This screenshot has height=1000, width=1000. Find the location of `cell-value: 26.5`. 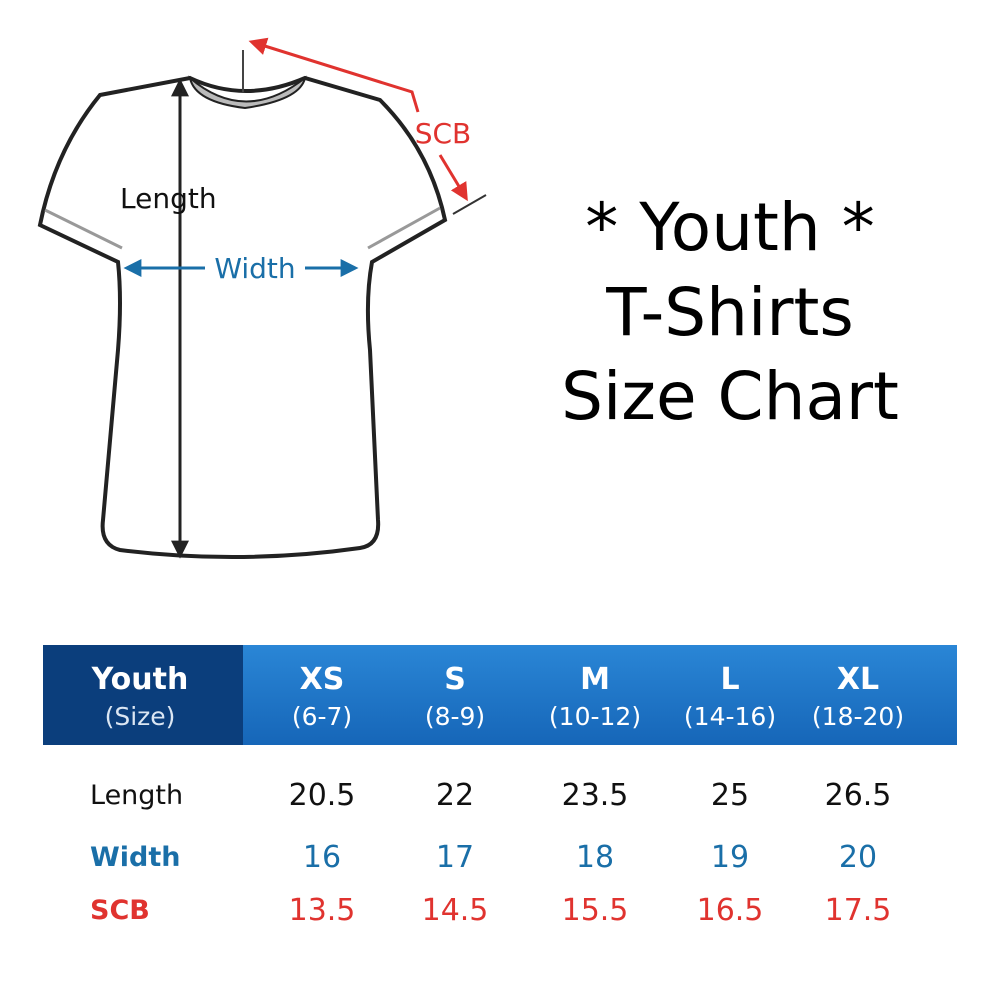

cell-value: 26.5 is located at coordinates (858, 795).